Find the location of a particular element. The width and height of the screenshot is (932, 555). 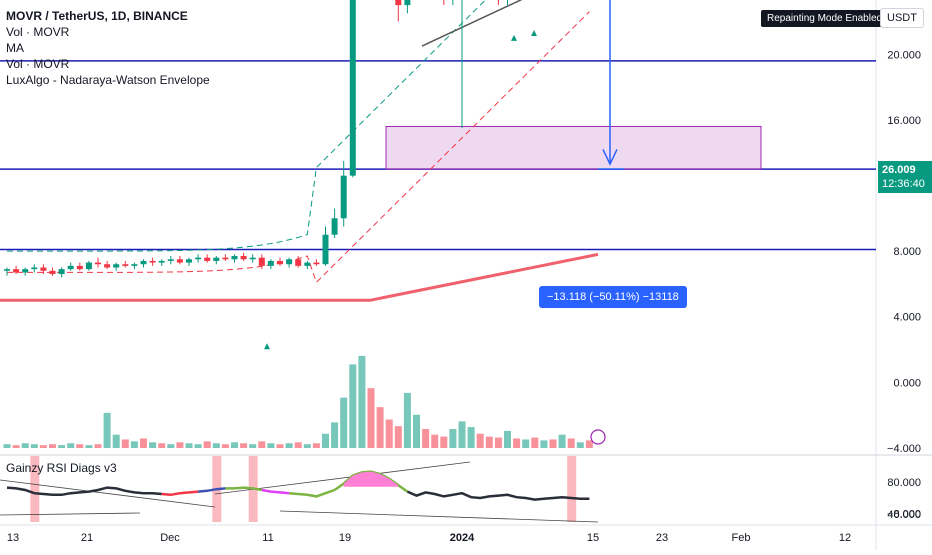

indicator-vol-2: Vol · MOVR is located at coordinates (38, 64).